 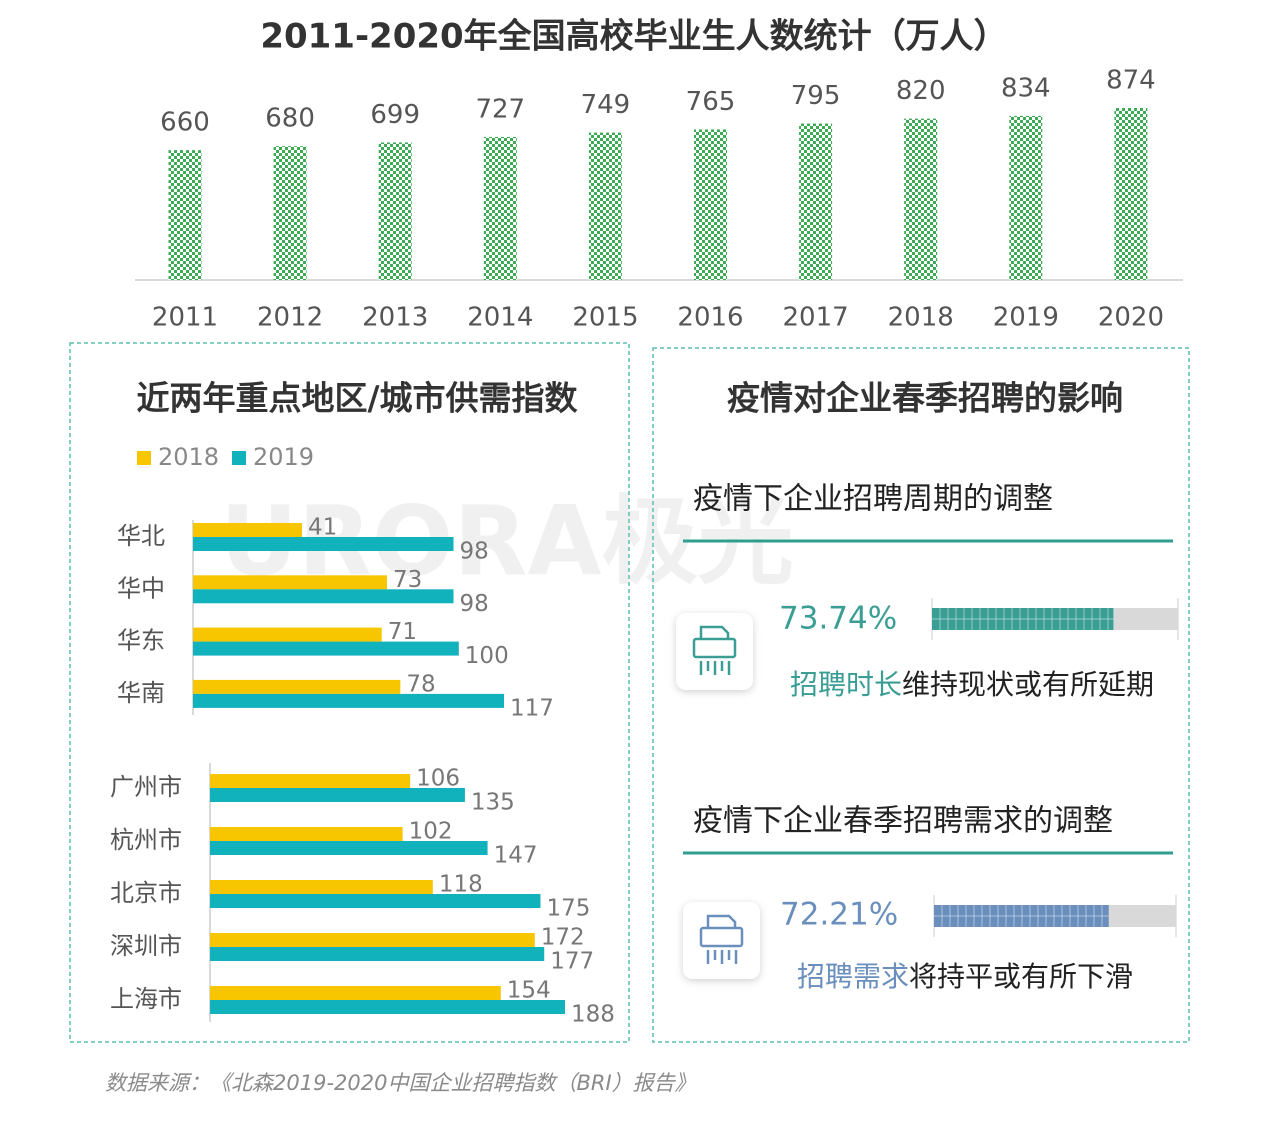 What do you see at coordinates (395, 115) in the screenshot?
I see `value-label: 699` at bounding box center [395, 115].